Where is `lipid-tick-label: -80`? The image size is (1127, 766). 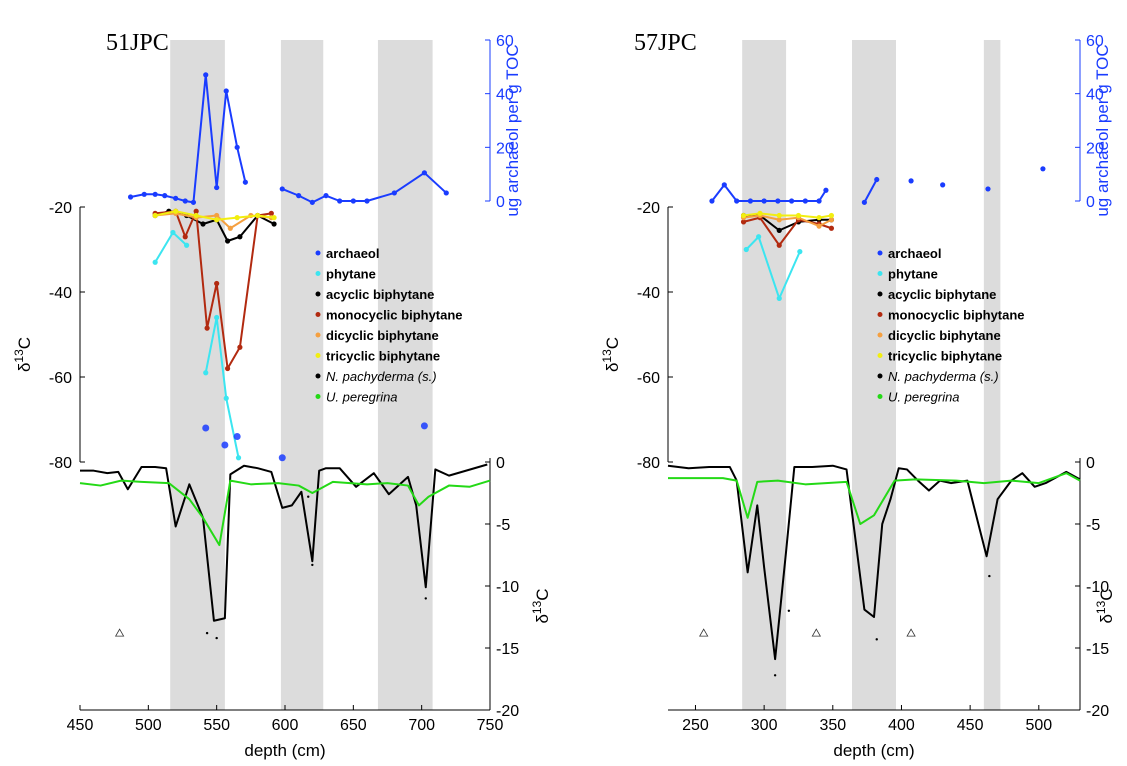
lipid-tick-label: -80 is located at coordinates (60, 463).